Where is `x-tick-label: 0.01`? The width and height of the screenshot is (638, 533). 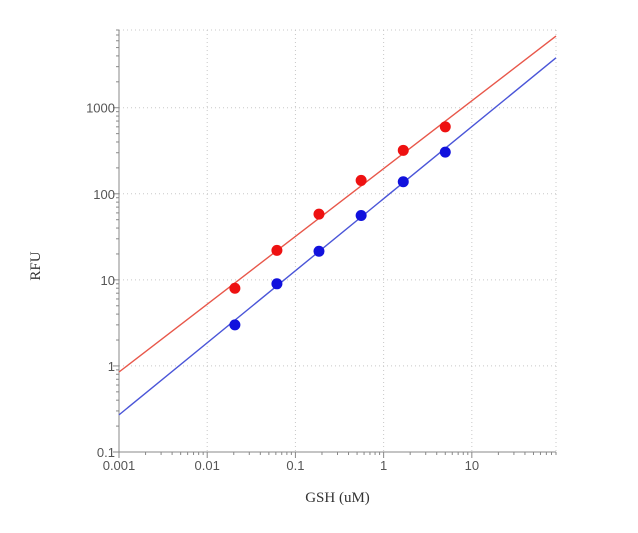
x-tick-label: 0.01 is located at coordinates (207, 465).